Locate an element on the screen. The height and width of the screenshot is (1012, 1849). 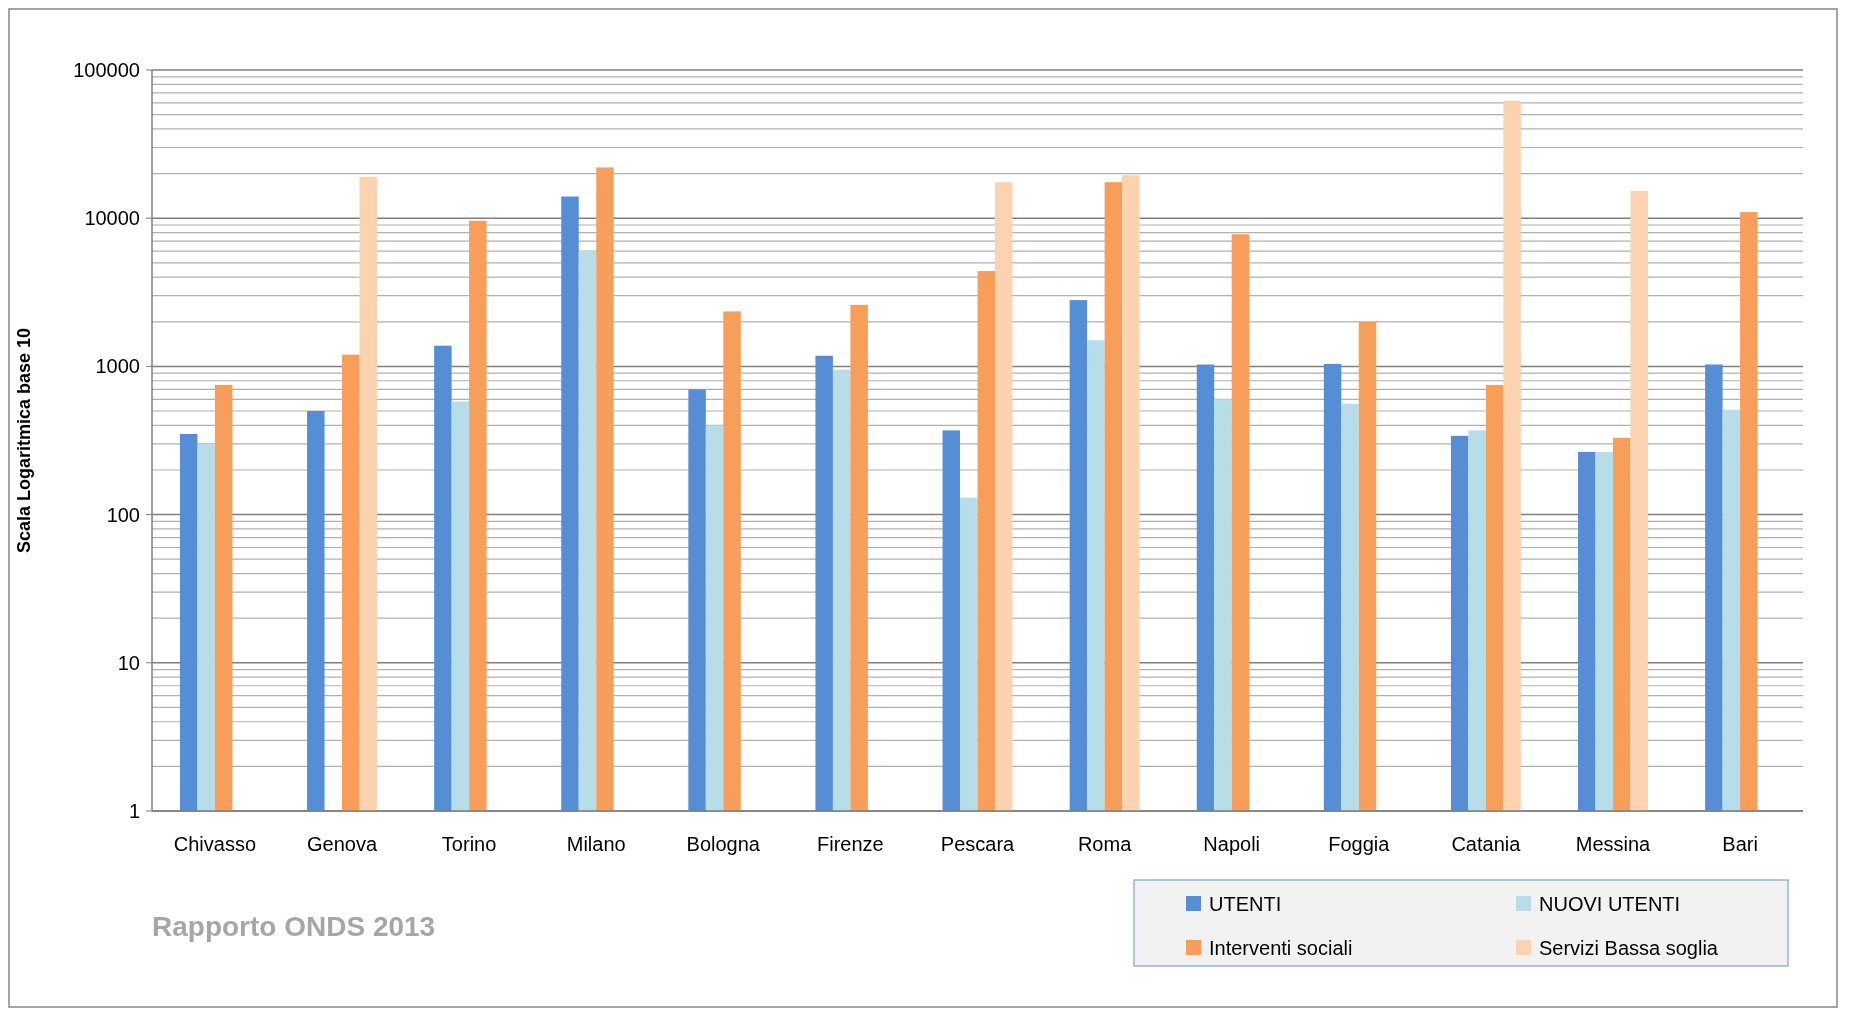
x-tick-label: Pescara is located at coordinates (978, 844).